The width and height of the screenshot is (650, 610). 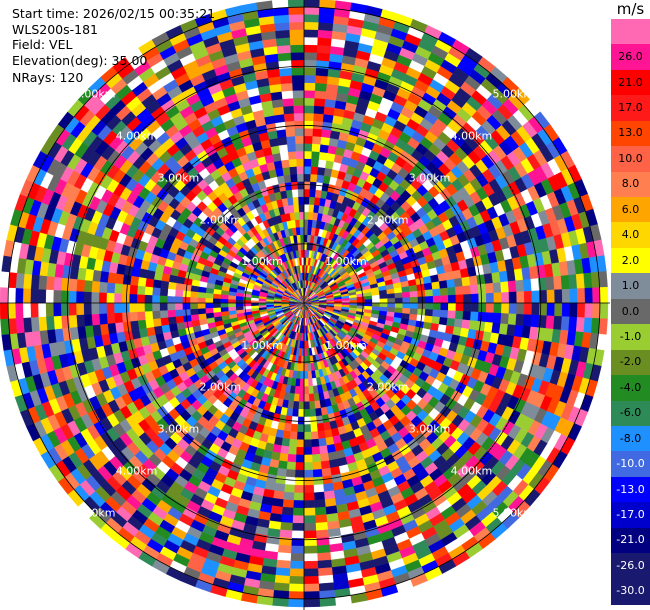 I want to click on colorbar-tick-label: -8.0, so click(x=630, y=438).